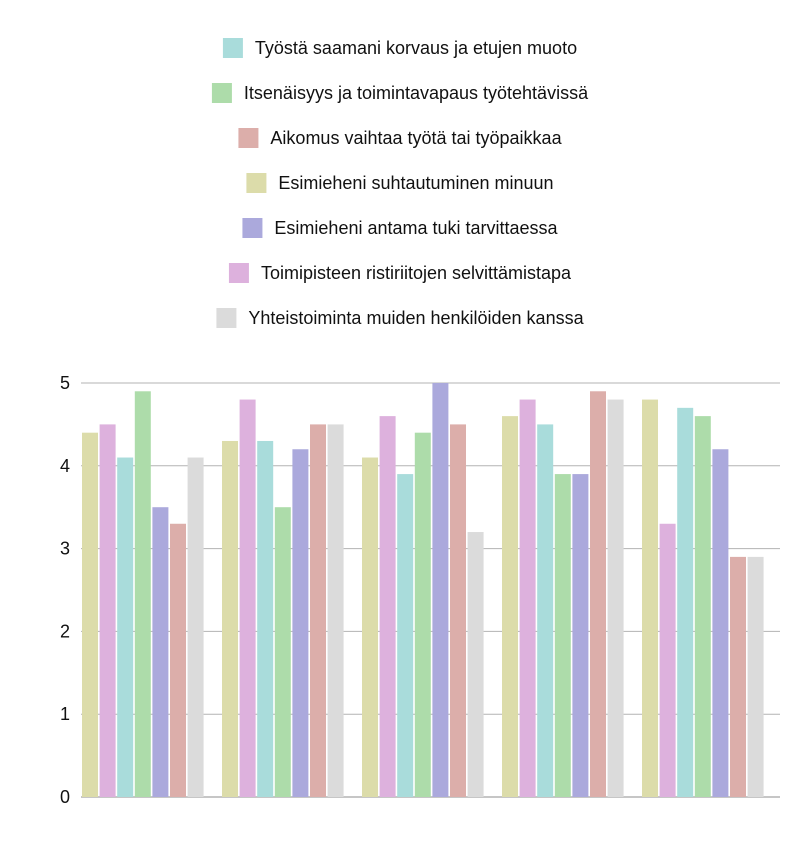  I want to click on y-tick-label: 5, so click(65, 383).